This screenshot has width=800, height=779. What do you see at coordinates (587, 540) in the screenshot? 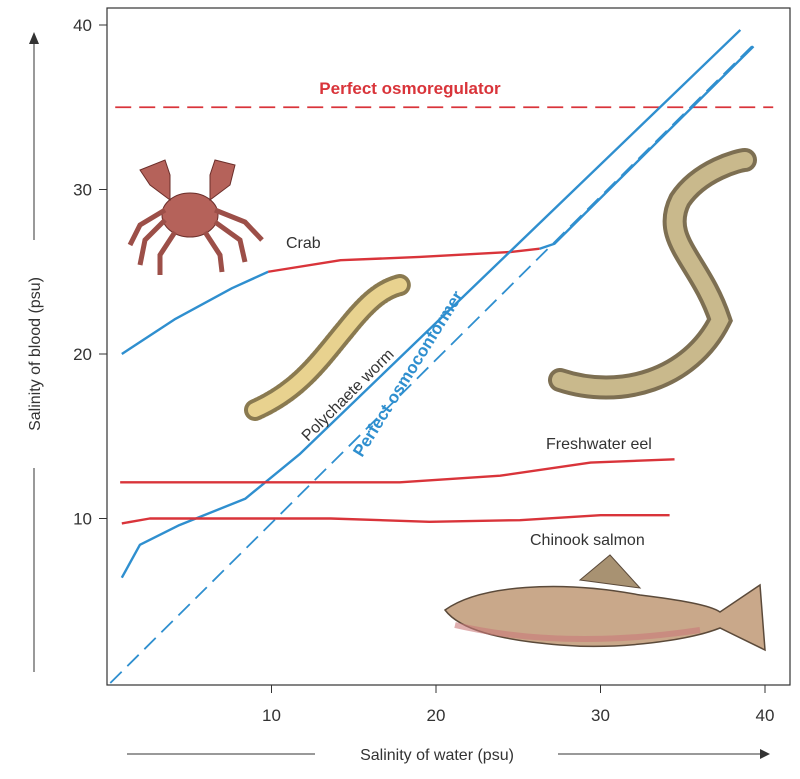
I see `label-salmon: Chinook salmon` at bounding box center [587, 540].